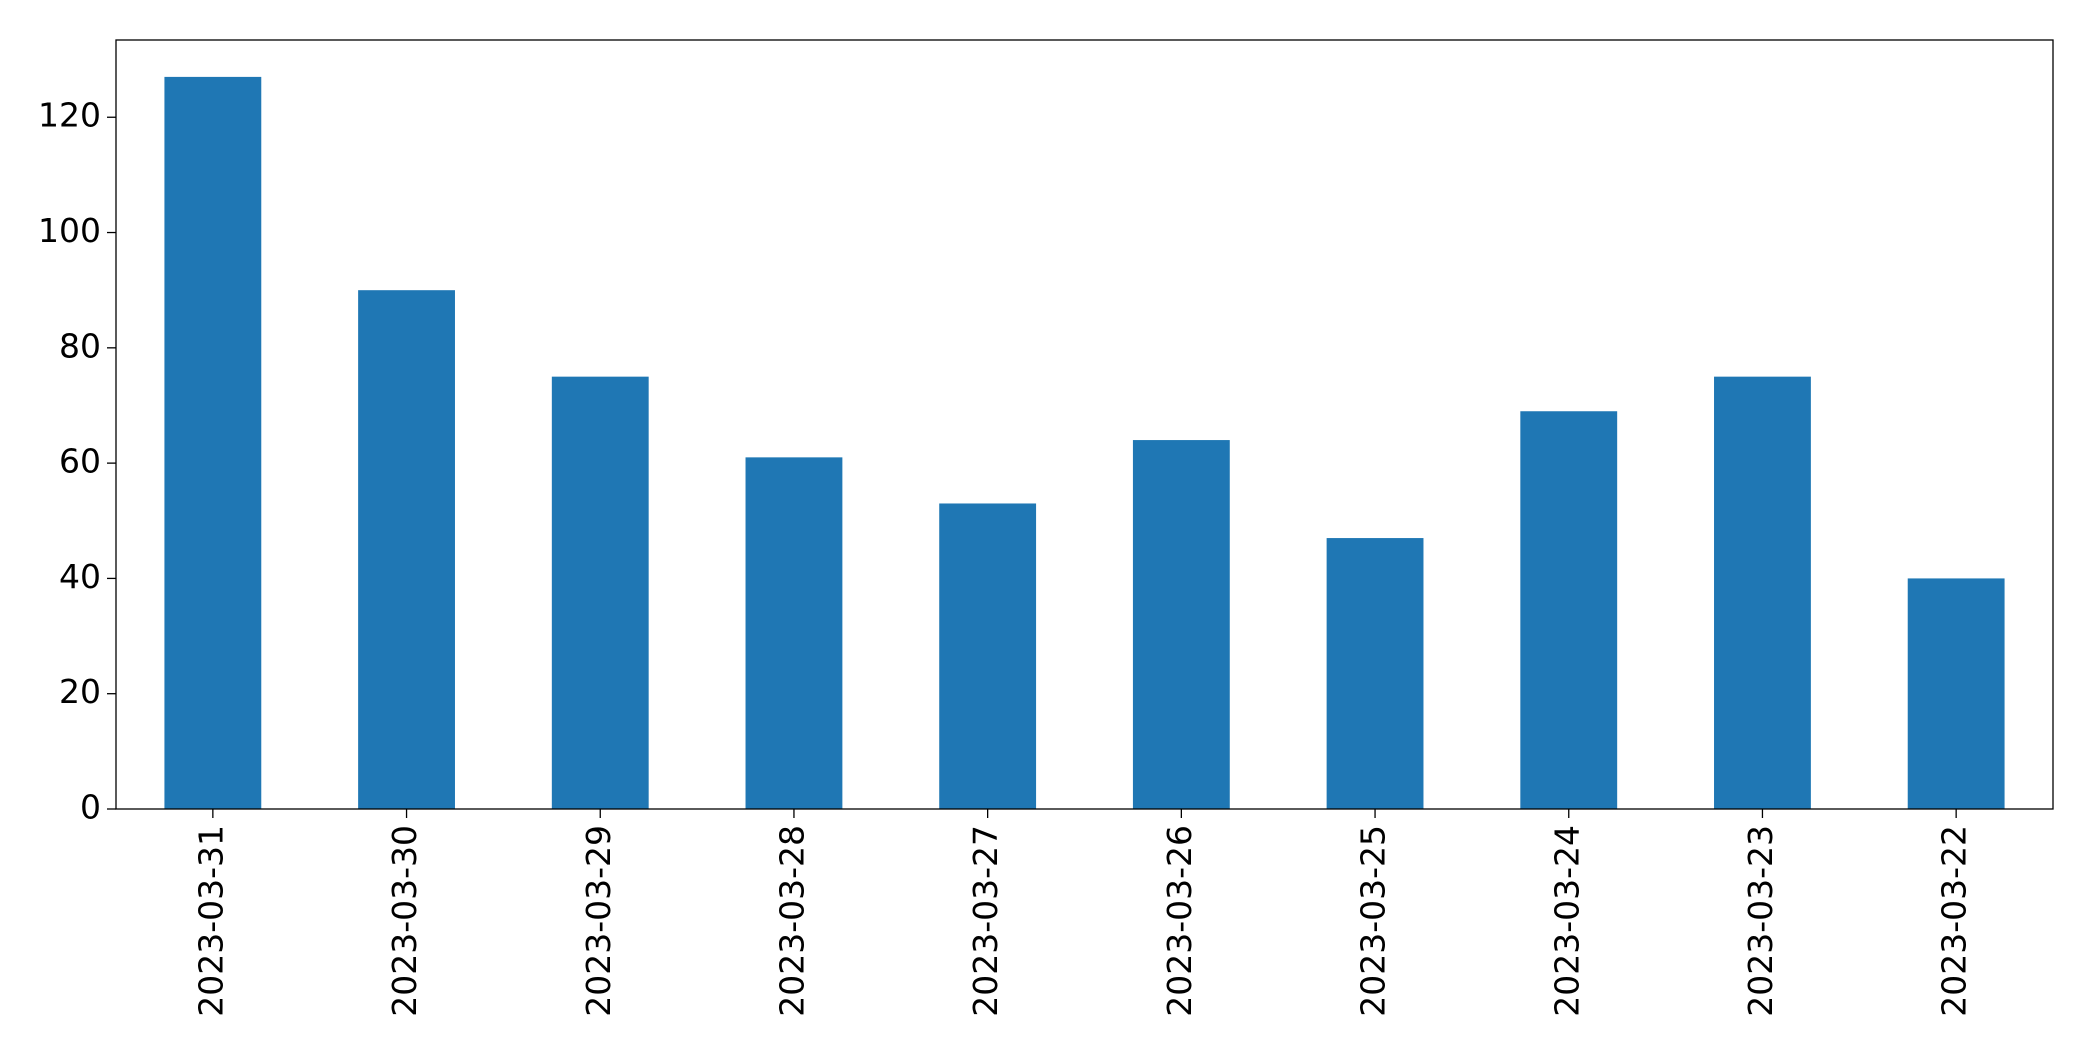 The height and width of the screenshot is (1061, 2093). What do you see at coordinates (80, 461) in the screenshot?
I see `y-tick-label: 60` at bounding box center [80, 461].